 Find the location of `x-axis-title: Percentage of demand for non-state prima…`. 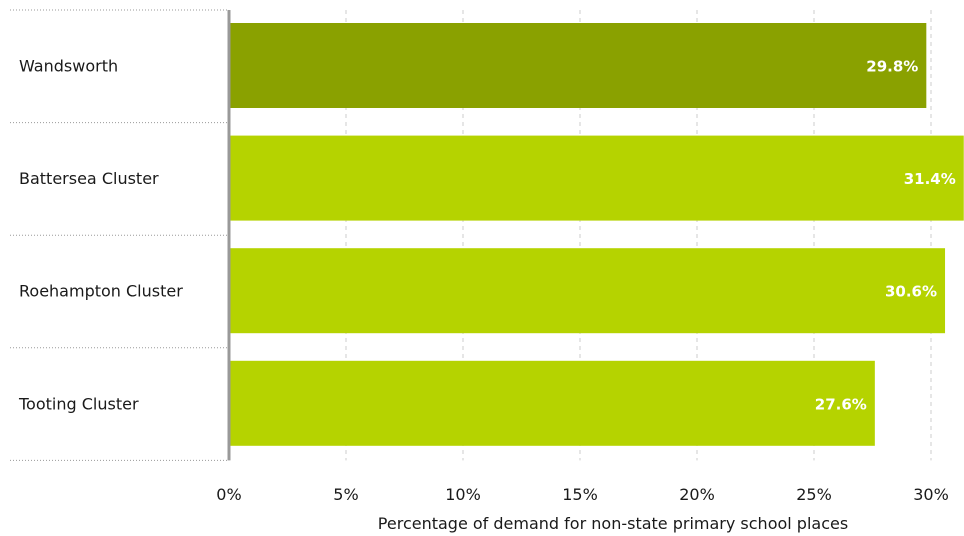

x-axis-title: Percentage of demand for non-state prima… is located at coordinates (613, 523).